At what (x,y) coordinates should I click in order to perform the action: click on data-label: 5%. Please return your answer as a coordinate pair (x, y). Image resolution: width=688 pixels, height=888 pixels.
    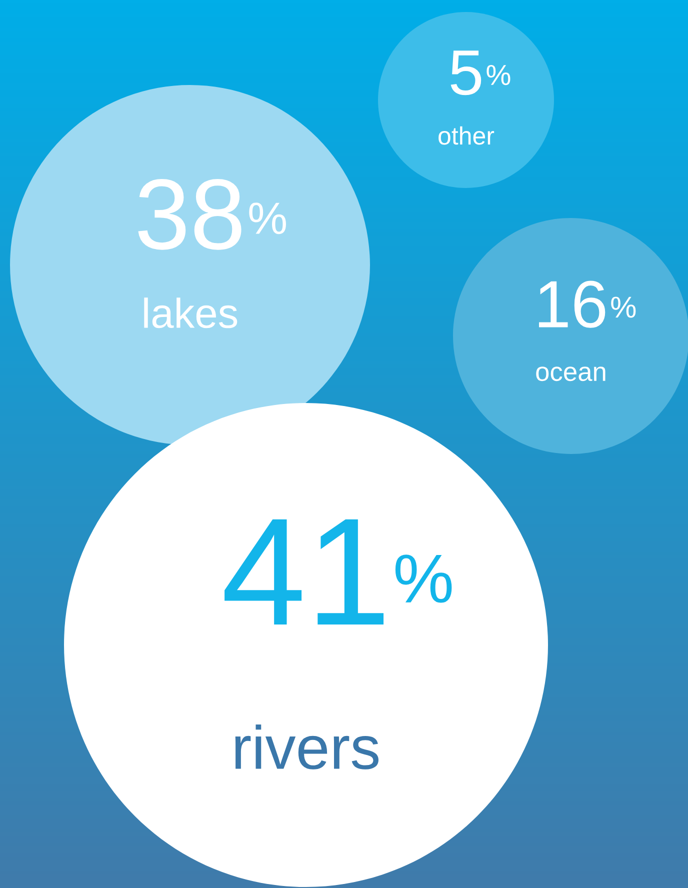
    Looking at the image, I should click on (480, 73).